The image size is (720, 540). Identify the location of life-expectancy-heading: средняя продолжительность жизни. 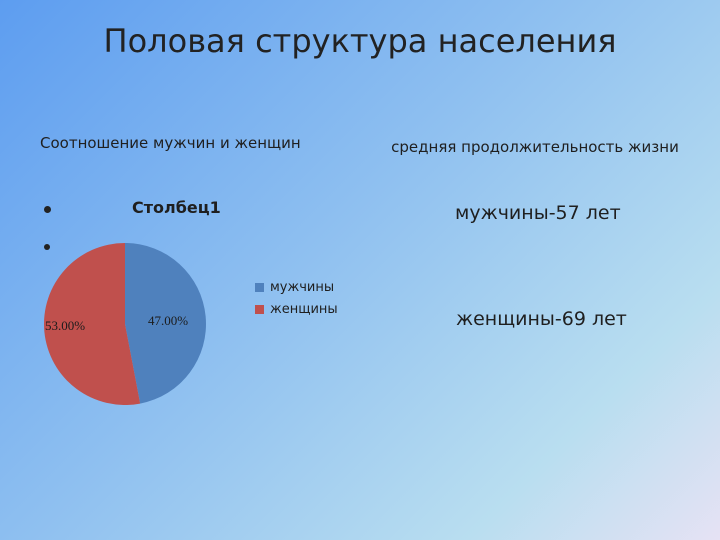
(535, 147).